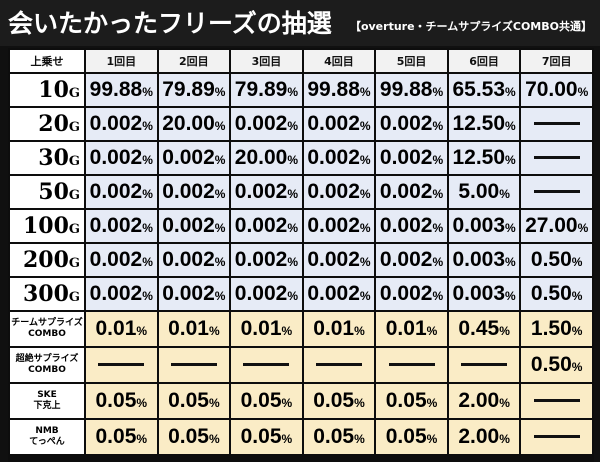  I want to click on table-cell: 99.88%, so click(411, 90).